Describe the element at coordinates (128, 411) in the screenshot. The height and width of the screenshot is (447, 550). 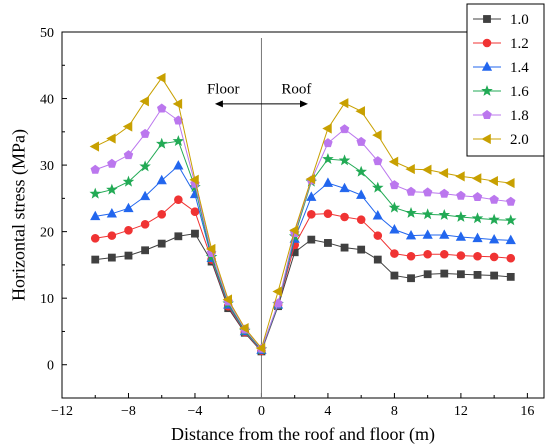
I see `x-tick-label: −8` at that location.